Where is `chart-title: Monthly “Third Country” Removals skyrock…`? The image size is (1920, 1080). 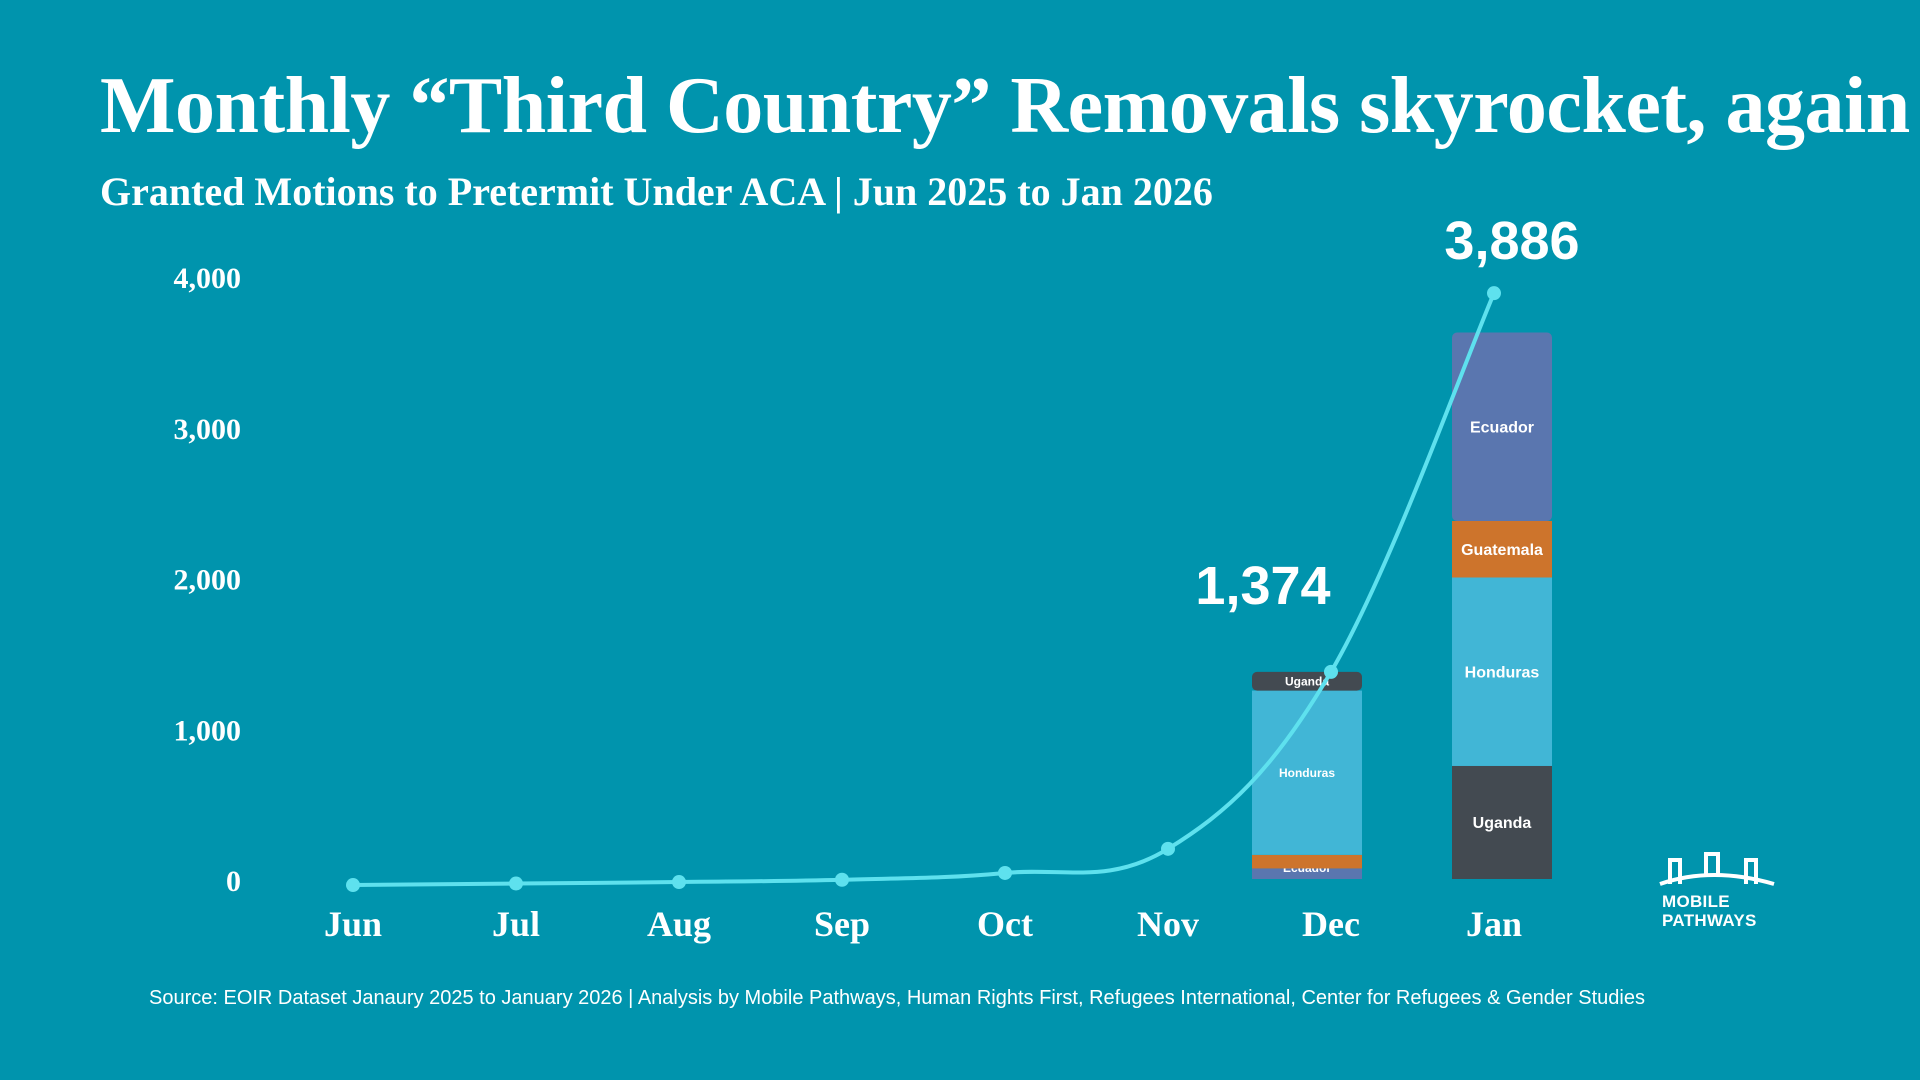 chart-title: Monthly “Third Country” Removals skyrock… is located at coordinates (1005, 106).